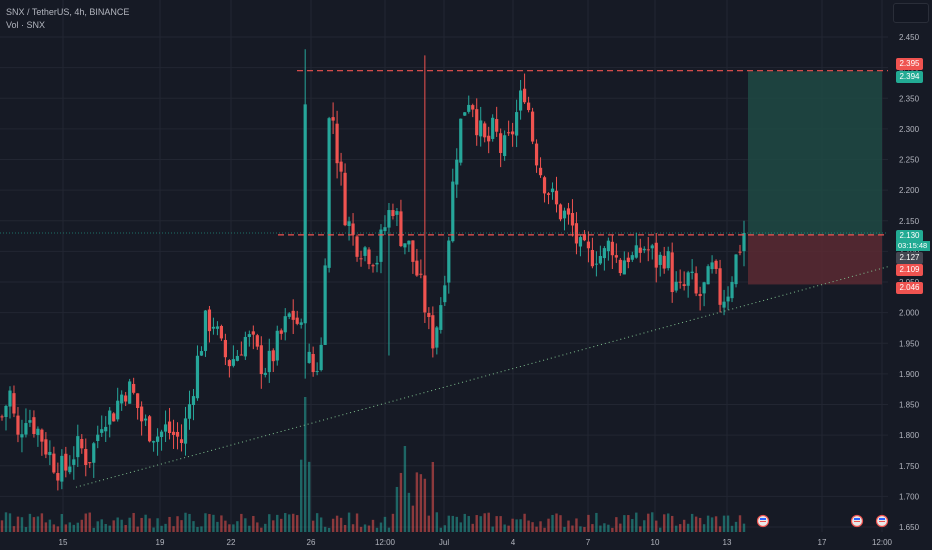 The width and height of the screenshot is (932, 550). I want to click on stop-loss-zone, so click(815, 259).